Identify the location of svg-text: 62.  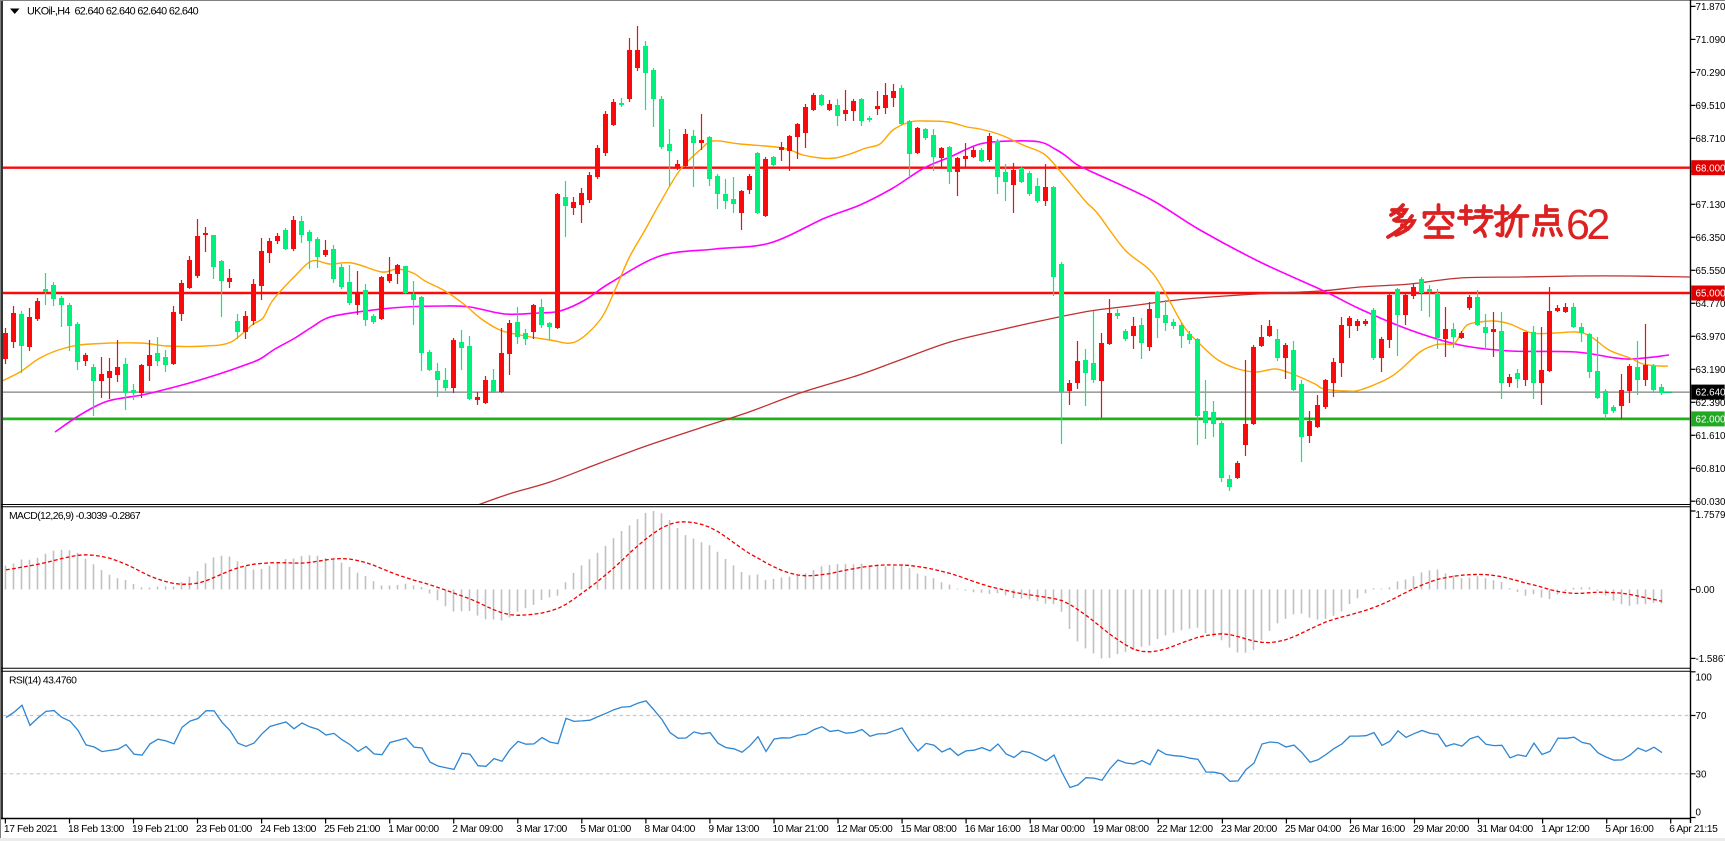
(1587, 225).